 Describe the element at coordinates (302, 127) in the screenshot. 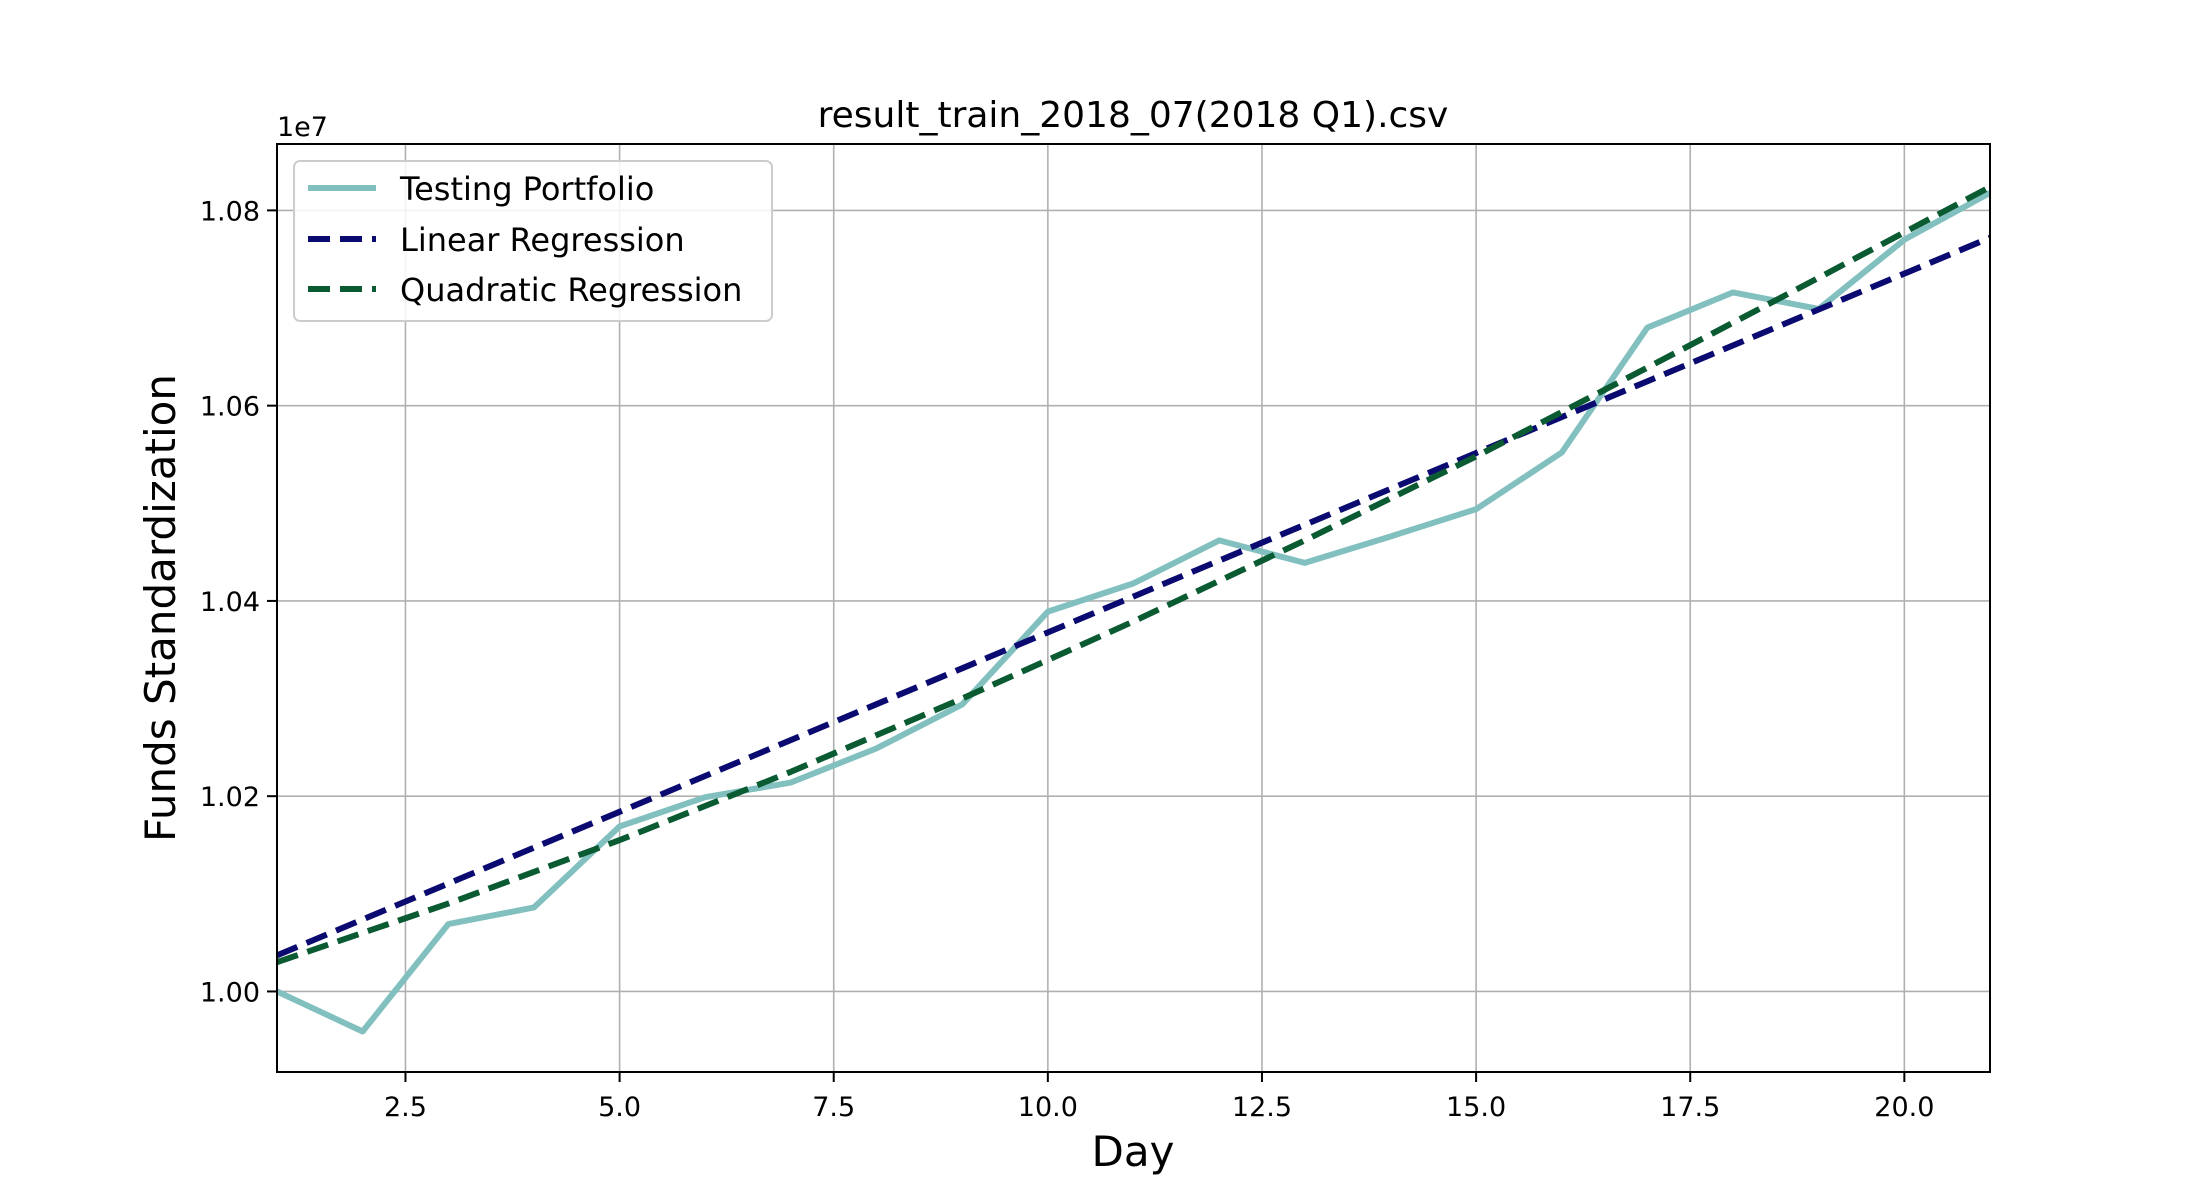

I see `y-axis-offset-label: 1e7` at that location.